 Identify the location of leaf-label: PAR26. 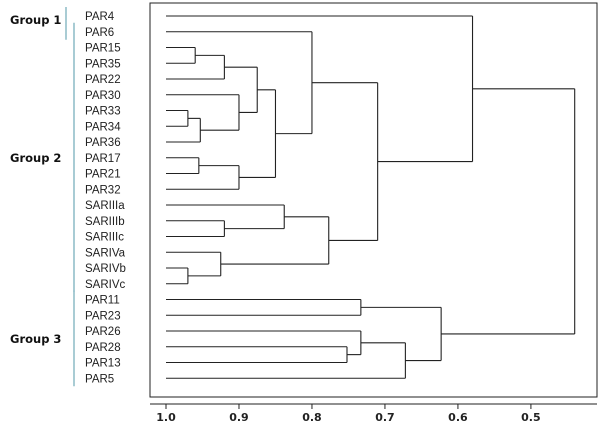
(103, 332).